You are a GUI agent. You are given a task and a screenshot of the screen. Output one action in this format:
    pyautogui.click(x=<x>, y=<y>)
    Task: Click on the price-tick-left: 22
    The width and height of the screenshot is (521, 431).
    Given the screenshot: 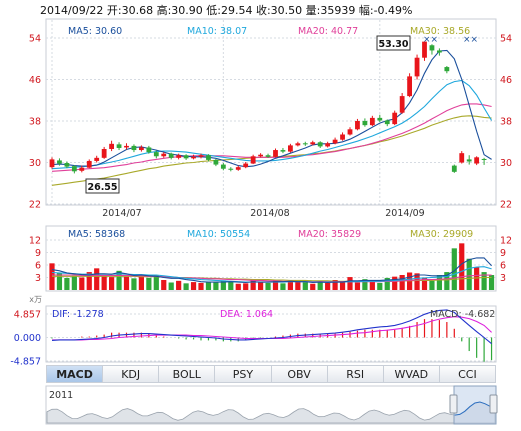 What is the action you would take?
    pyautogui.click(x=35, y=205)
    